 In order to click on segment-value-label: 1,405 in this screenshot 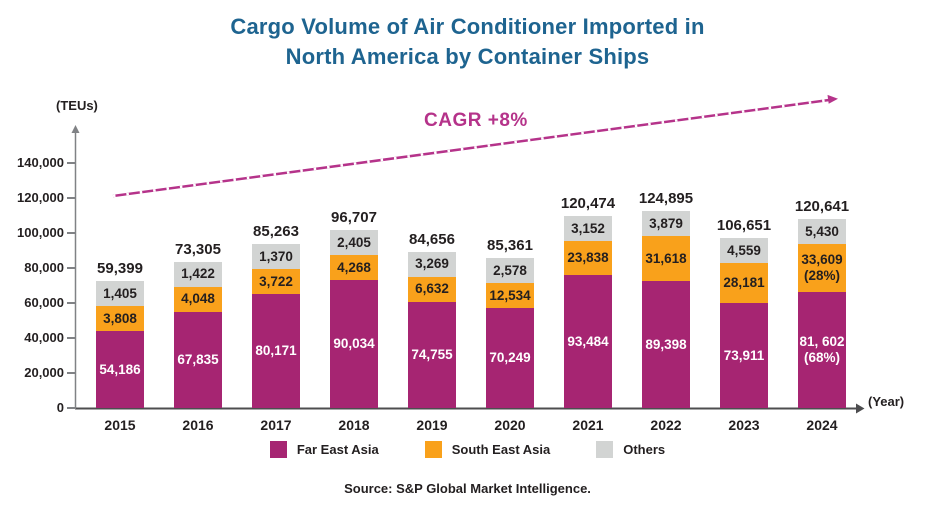, I will do `click(120, 293)`.